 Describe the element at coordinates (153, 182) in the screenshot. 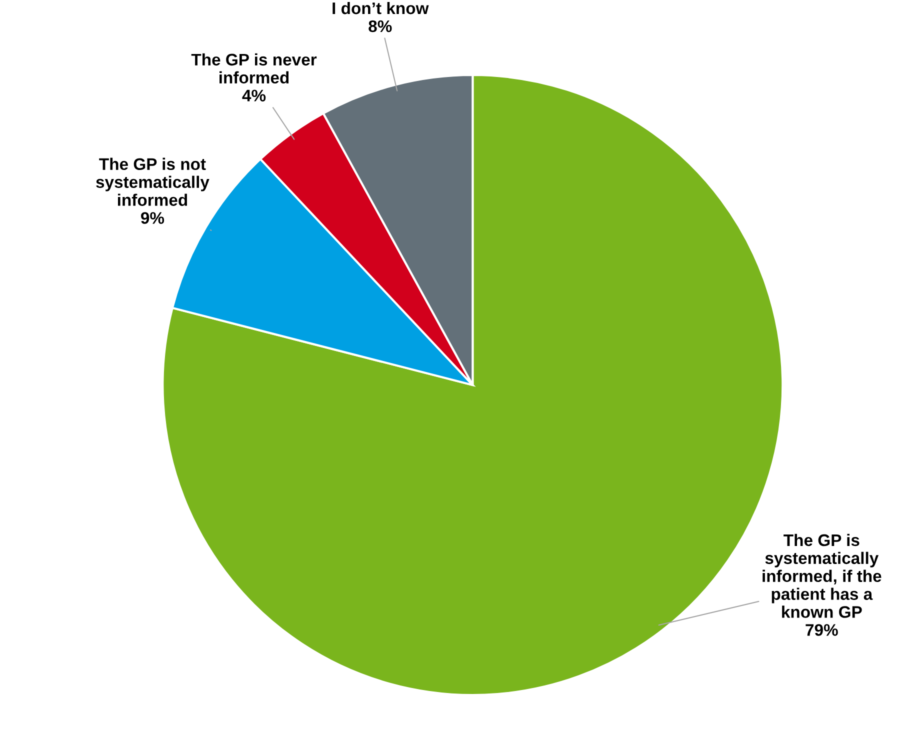

I see `slice-label: The GP is not systematically informed` at that location.